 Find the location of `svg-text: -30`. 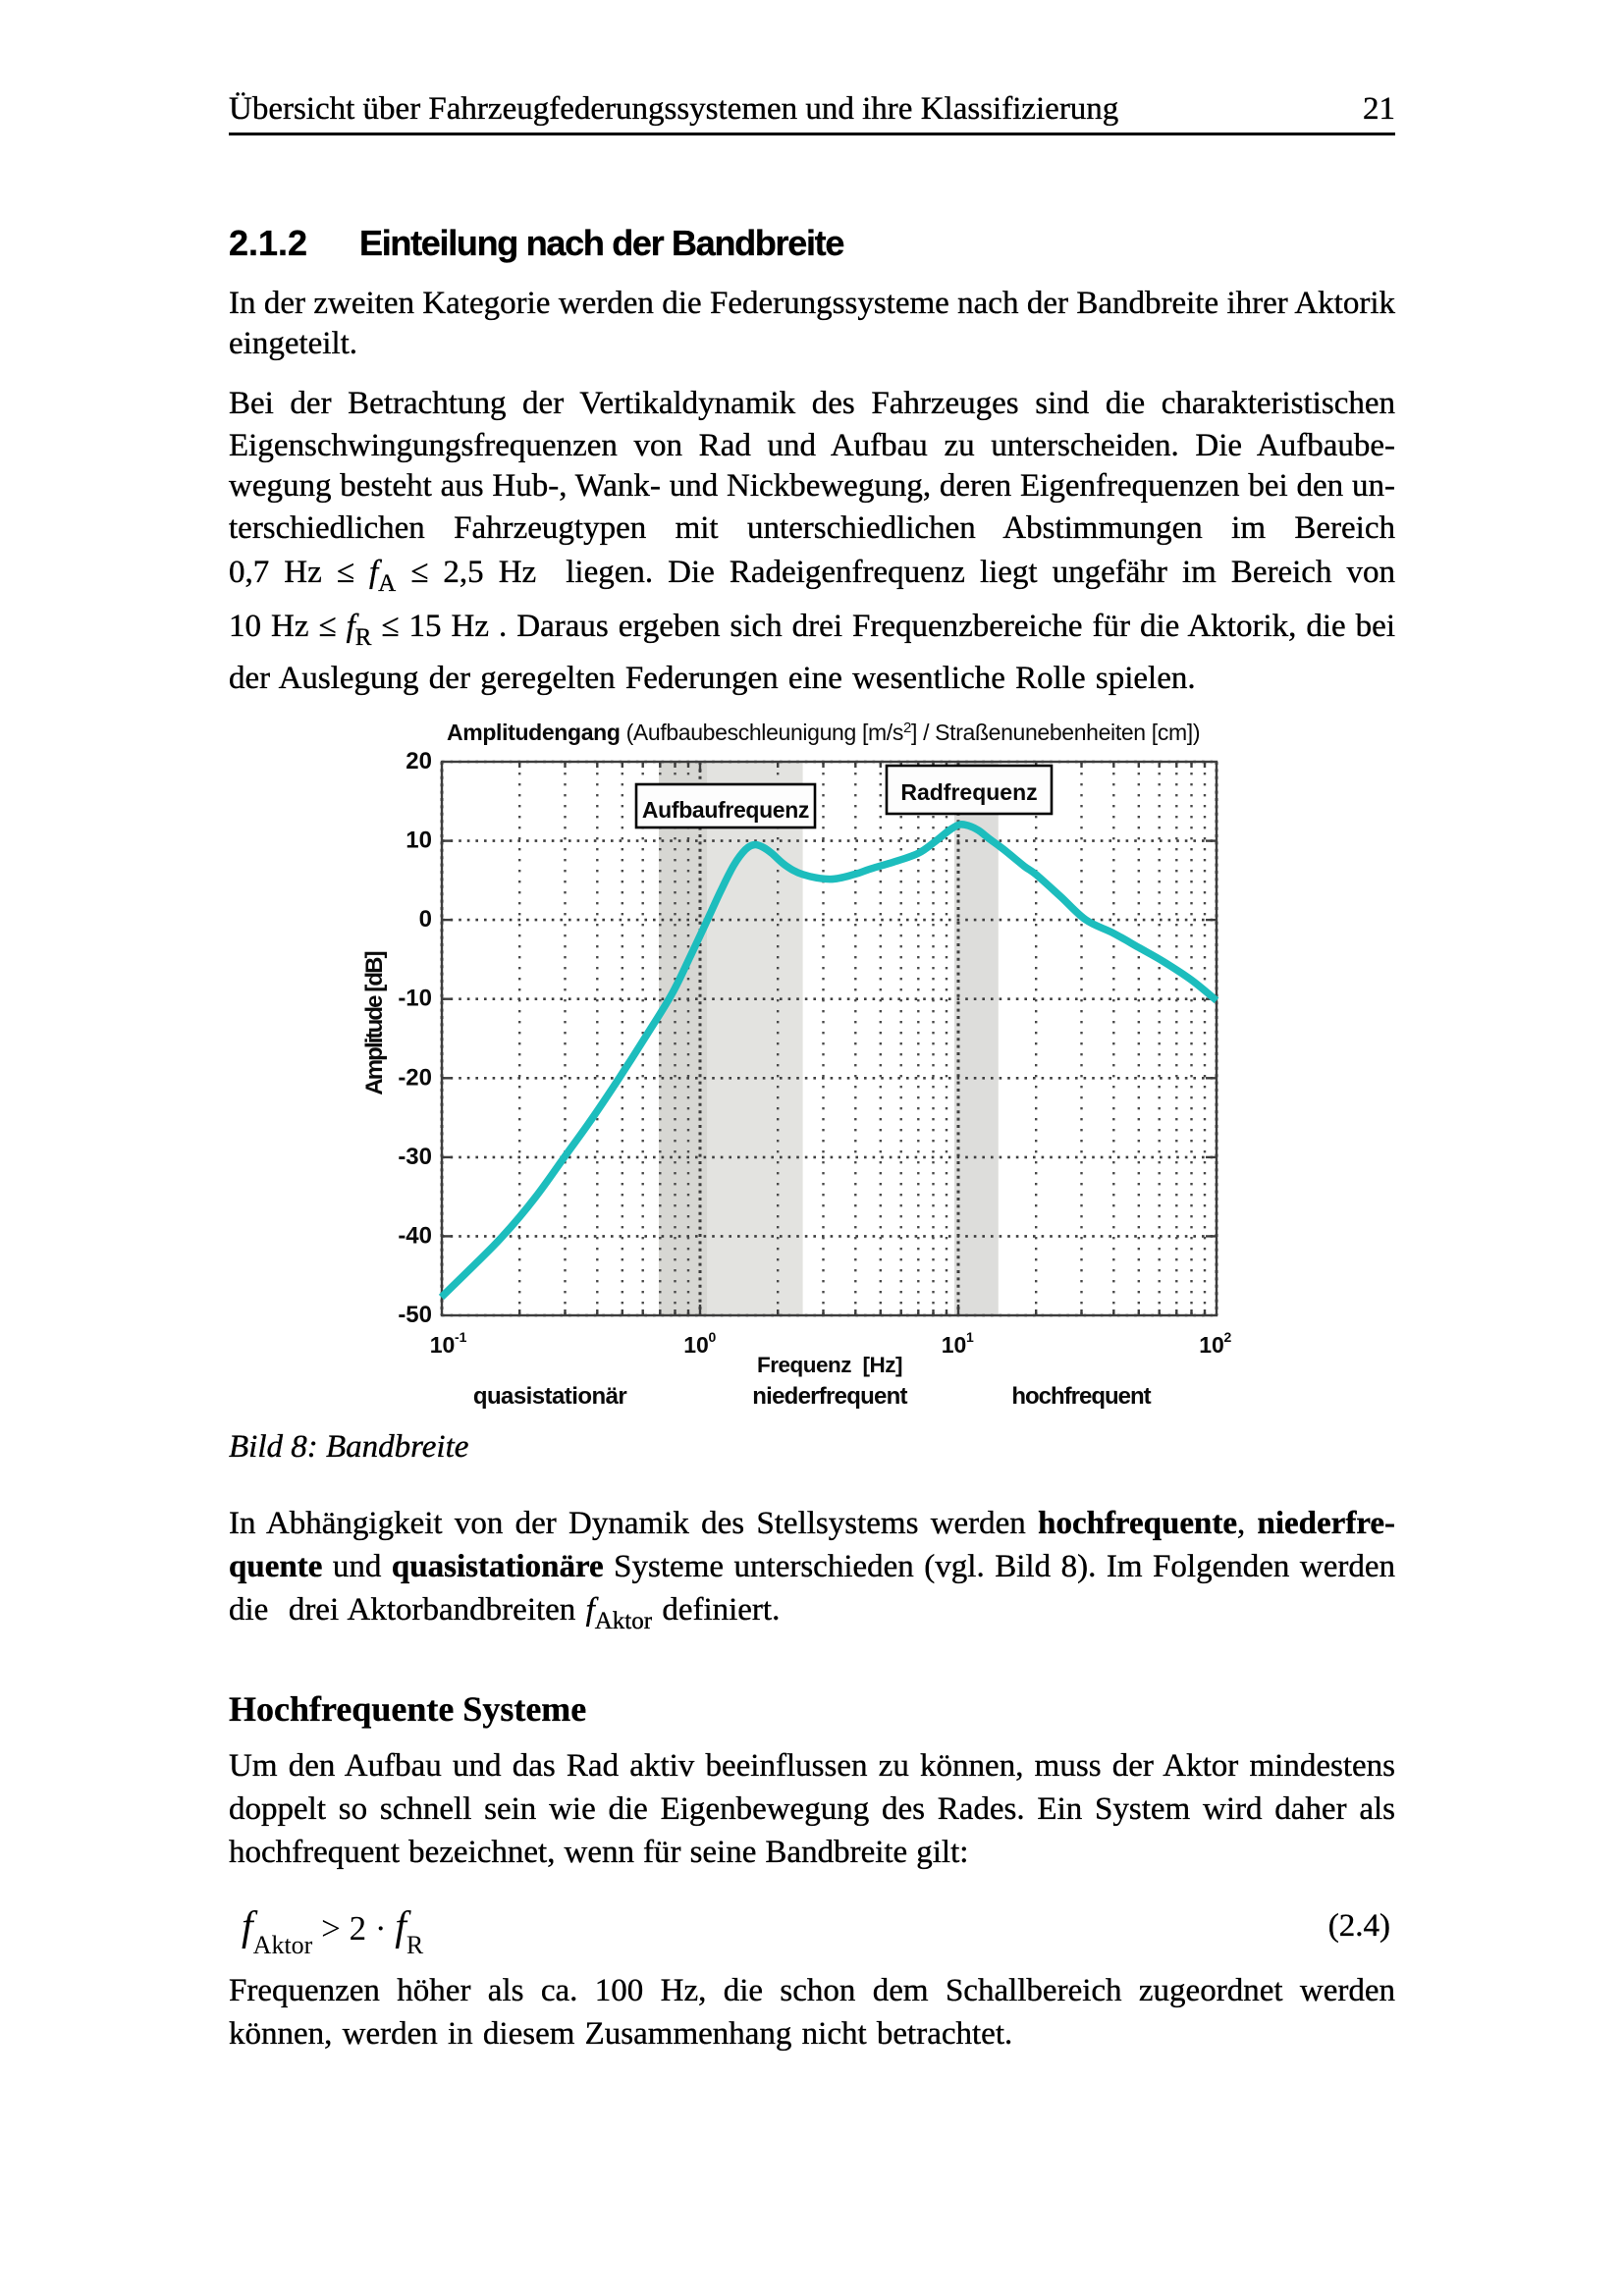

svg-text: -30 is located at coordinates (415, 1157).